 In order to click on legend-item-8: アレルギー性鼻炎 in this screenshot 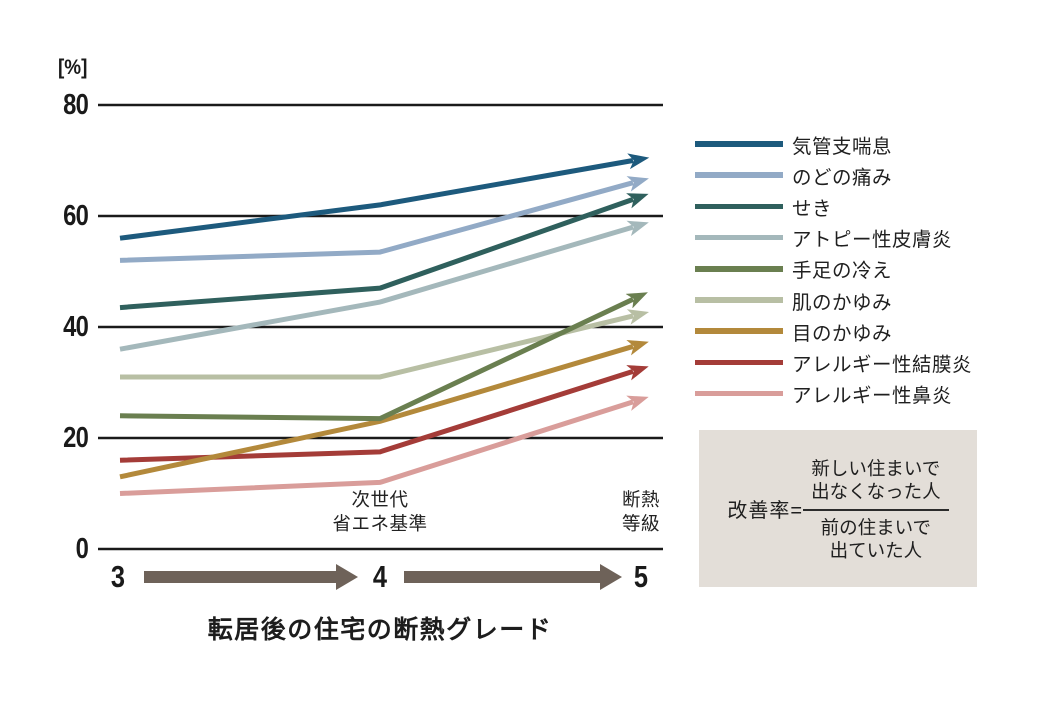, I will do `click(823, 394)`.